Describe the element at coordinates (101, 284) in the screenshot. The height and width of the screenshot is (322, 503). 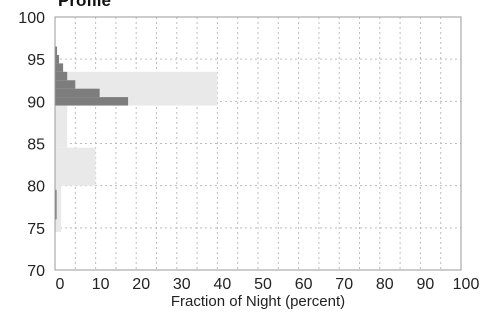
I see `x-tick-label: 10` at that location.